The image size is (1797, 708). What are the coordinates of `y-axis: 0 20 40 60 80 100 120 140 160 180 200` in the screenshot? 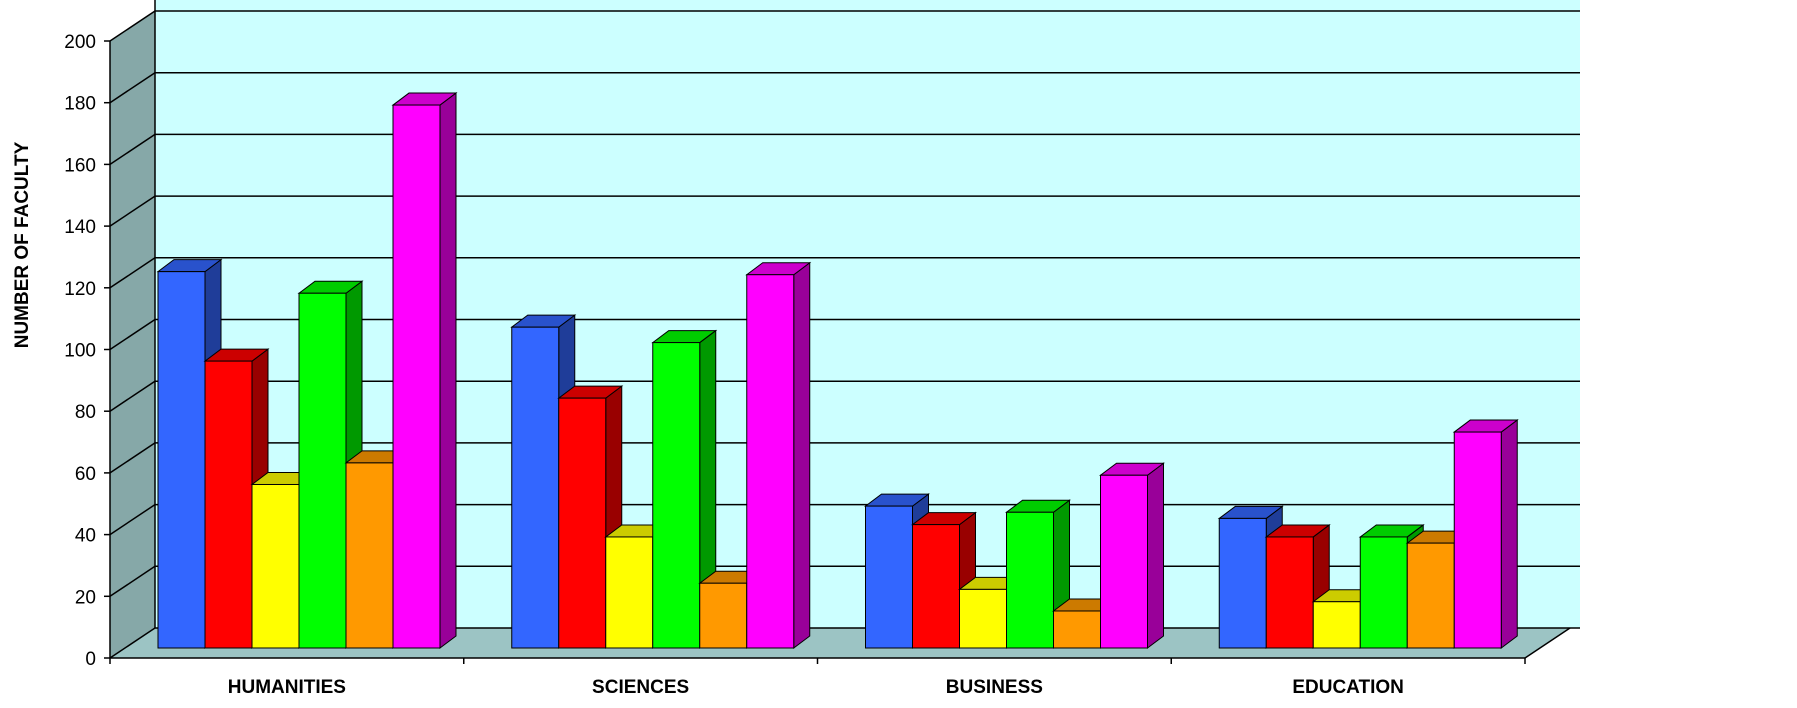 It's located at (87, 351).